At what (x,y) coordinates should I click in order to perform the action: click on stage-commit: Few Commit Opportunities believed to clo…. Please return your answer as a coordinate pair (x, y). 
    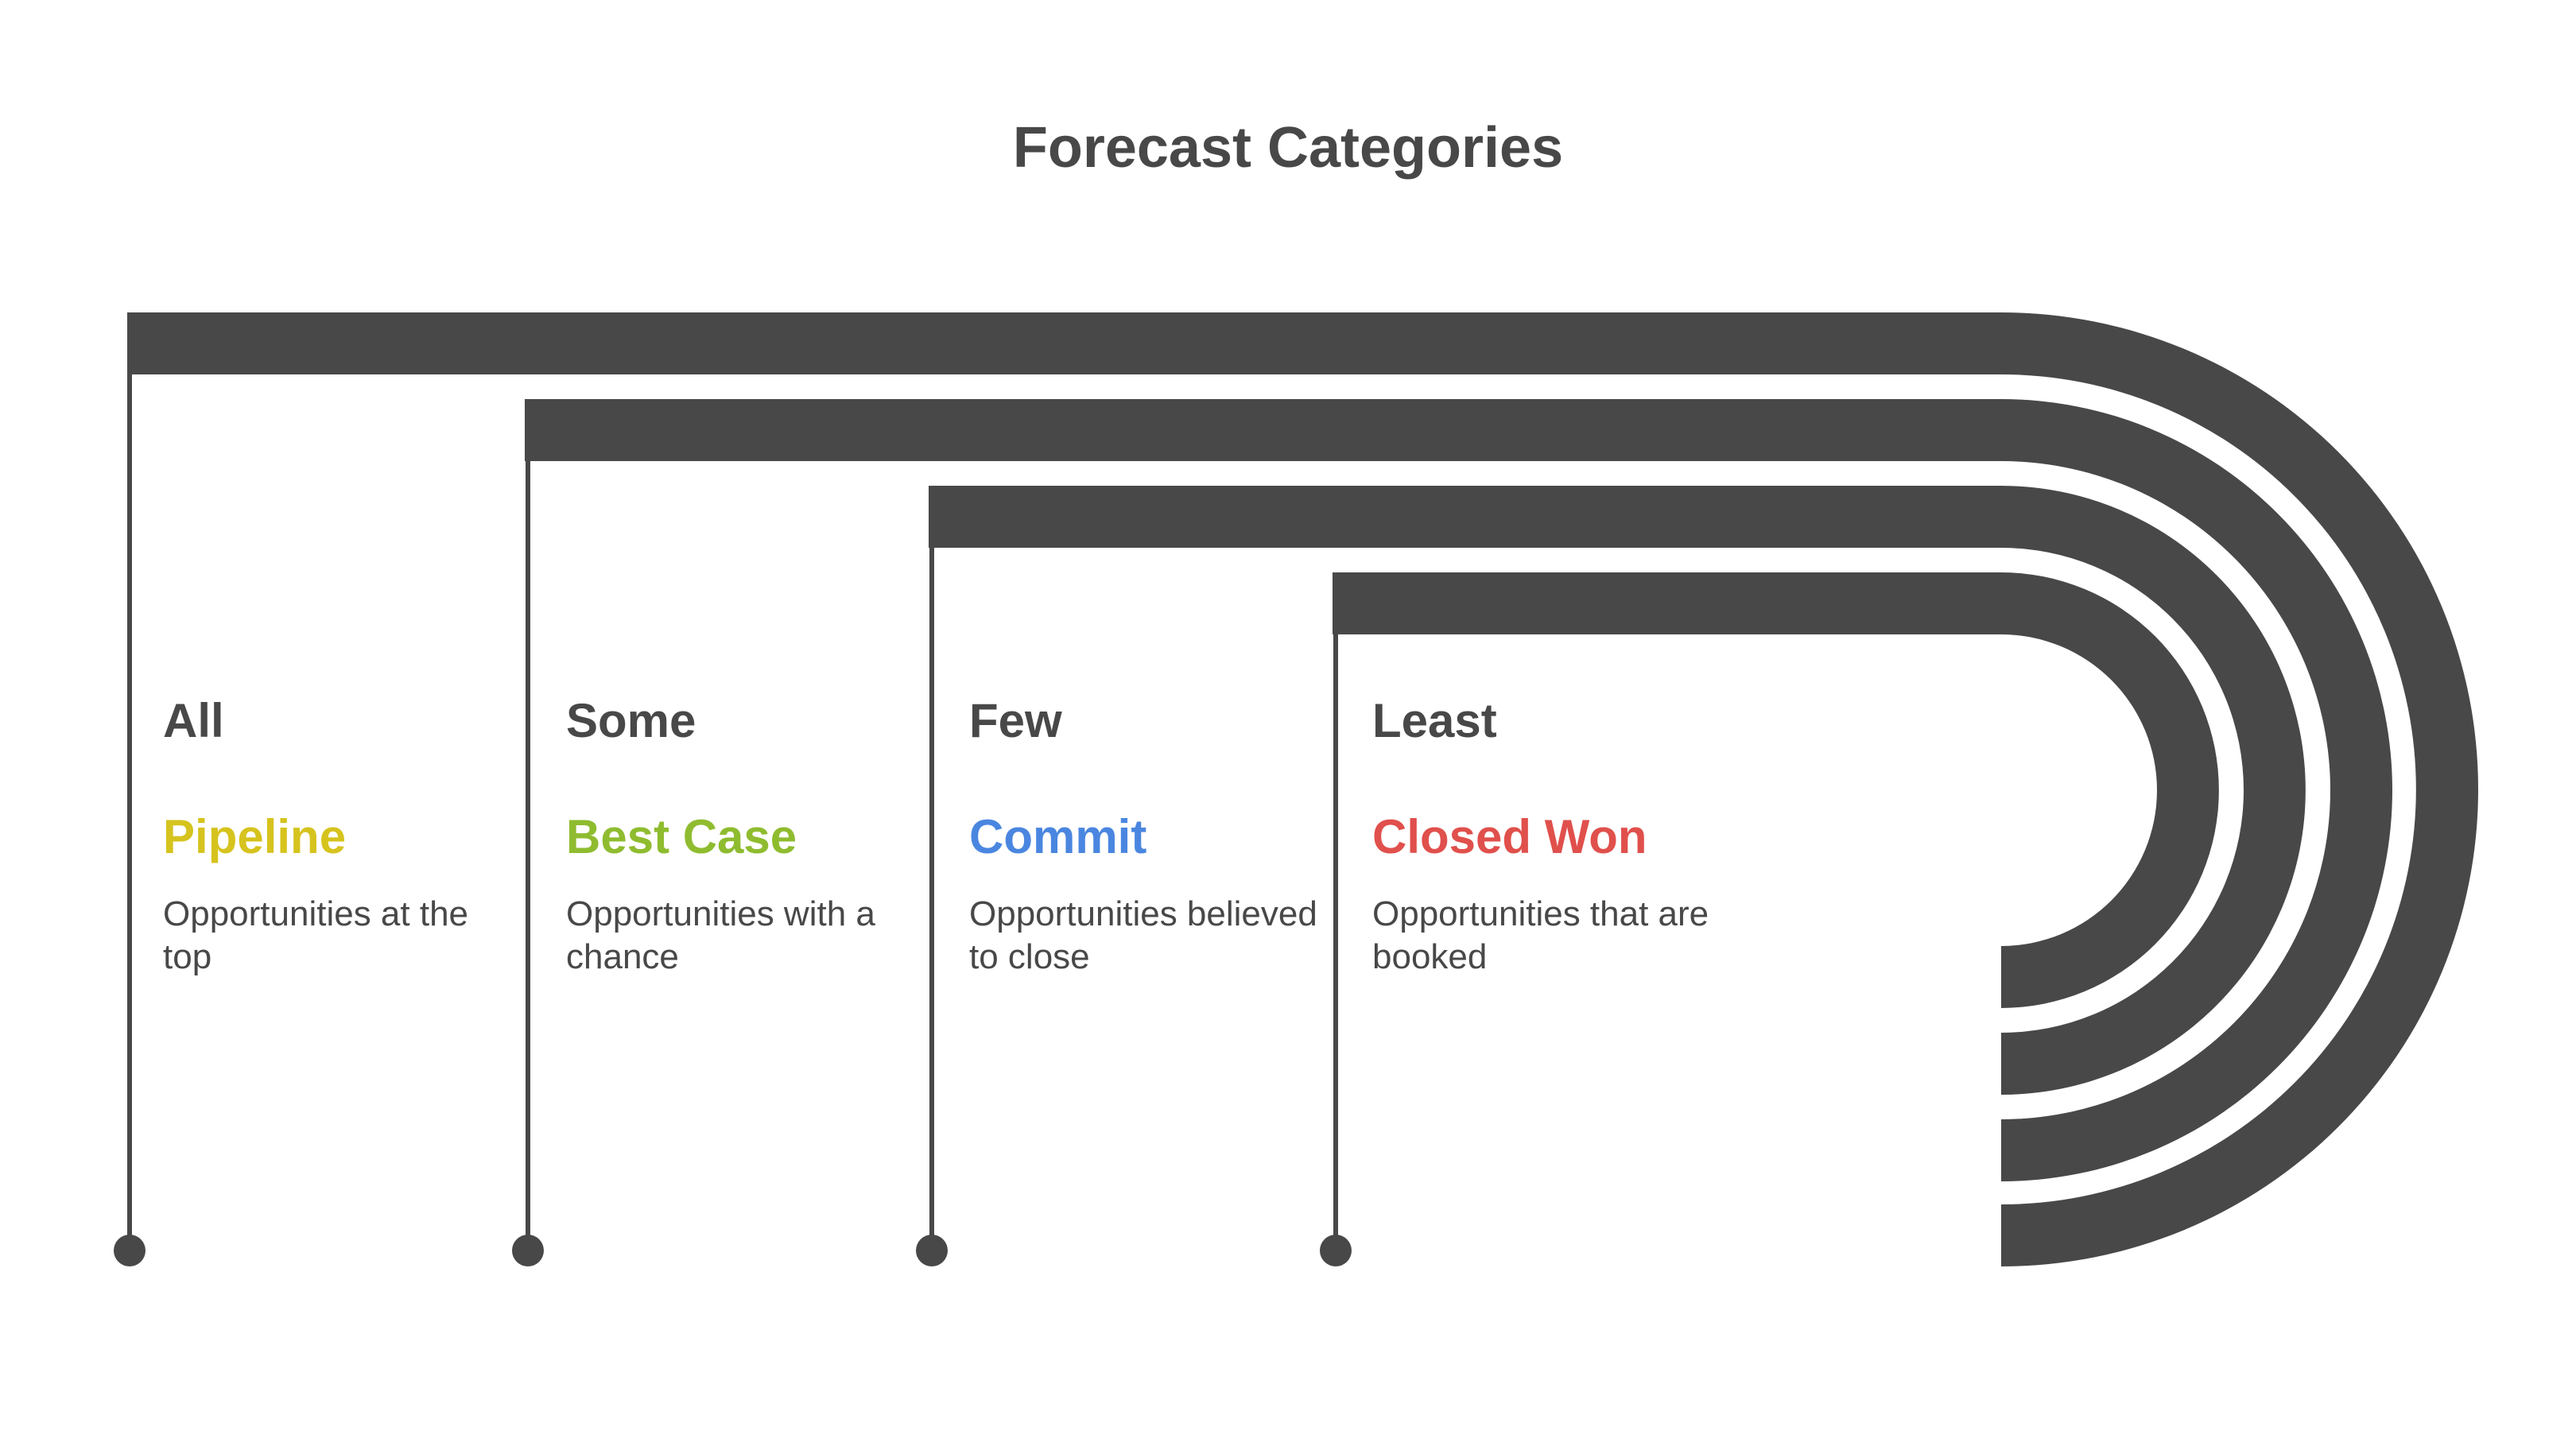
    Looking at the image, I should click on (1144, 838).